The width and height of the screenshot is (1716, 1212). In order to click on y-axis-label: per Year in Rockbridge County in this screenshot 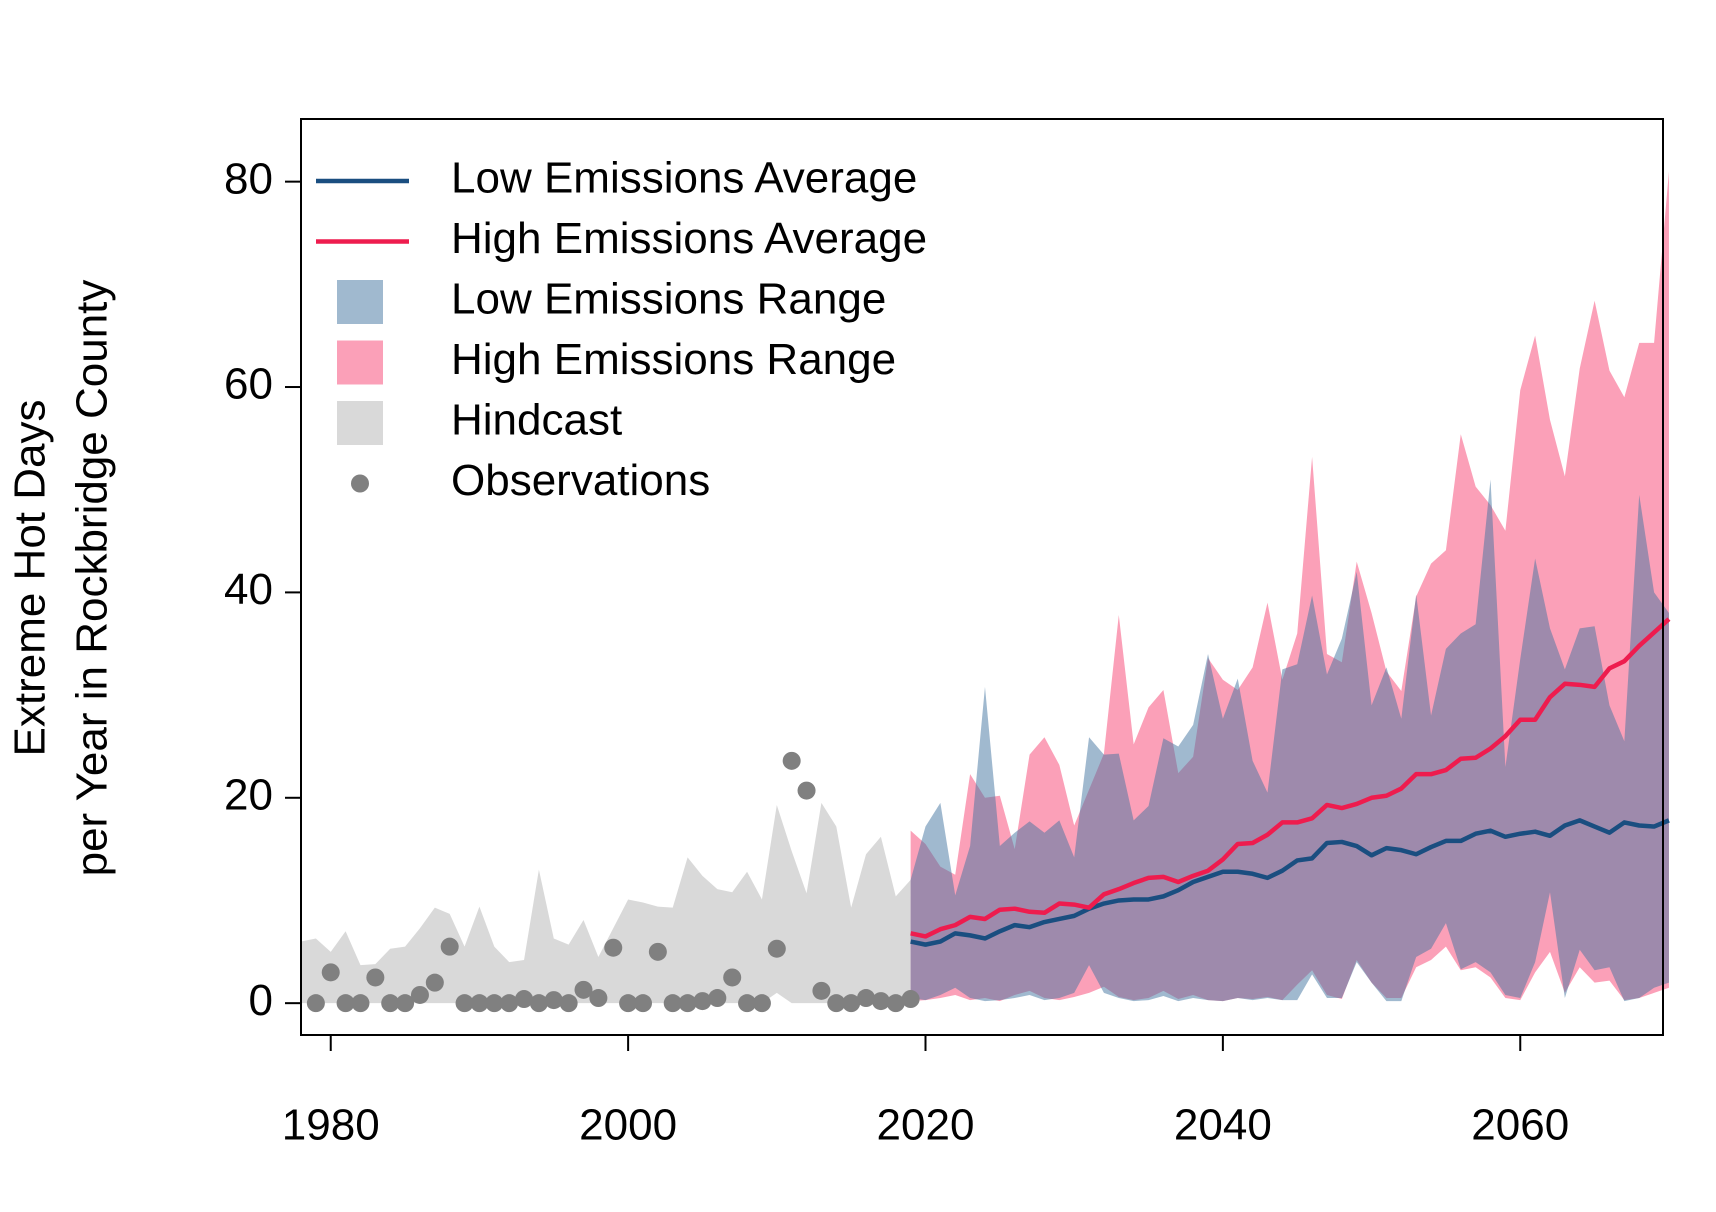, I will do `click(92, 578)`.